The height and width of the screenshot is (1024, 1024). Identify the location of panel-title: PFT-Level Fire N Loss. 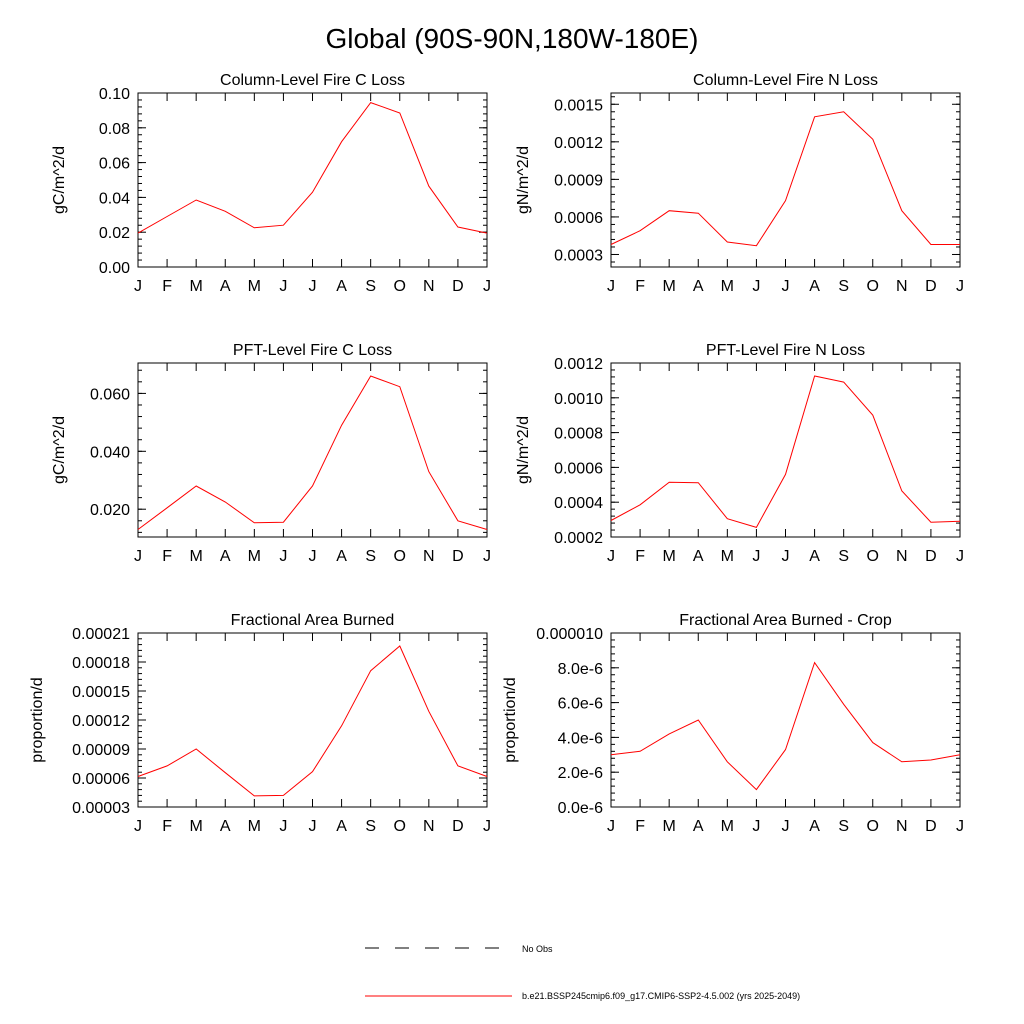
(785, 350).